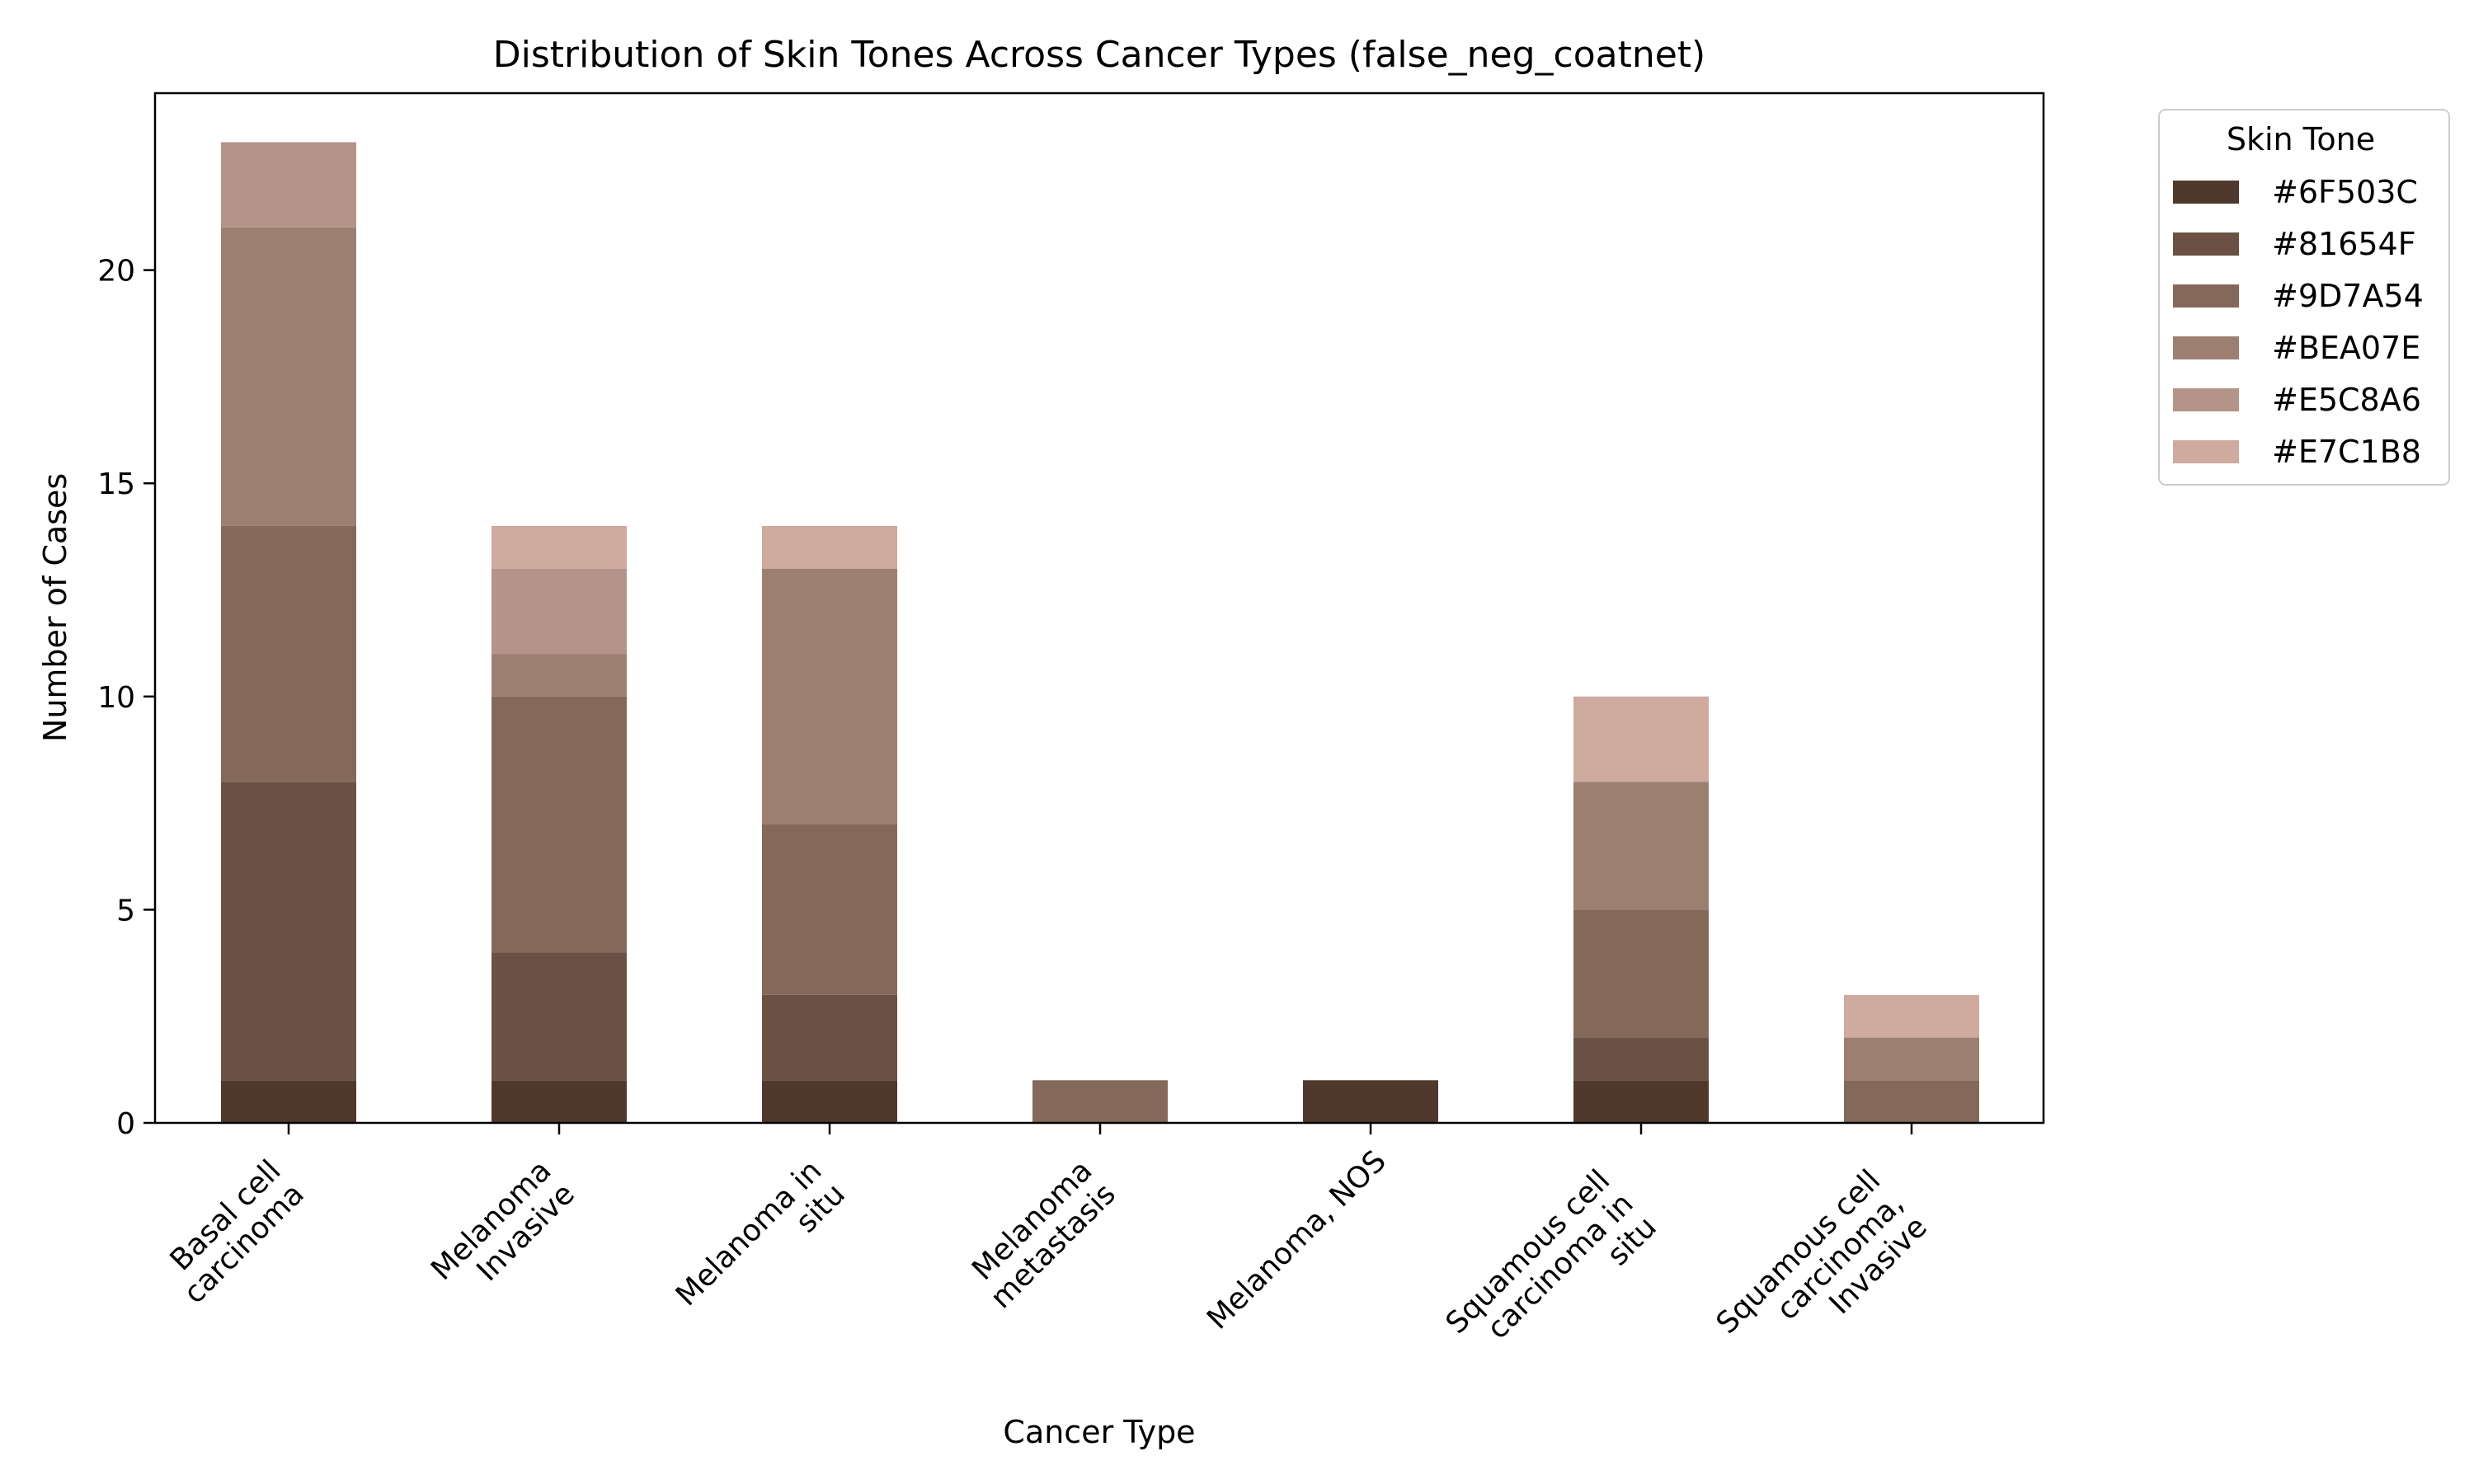 The width and height of the screenshot is (2474, 1484). What do you see at coordinates (2344, 244) in the screenshot?
I see `legend-label: #81654F` at bounding box center [2344, 244].